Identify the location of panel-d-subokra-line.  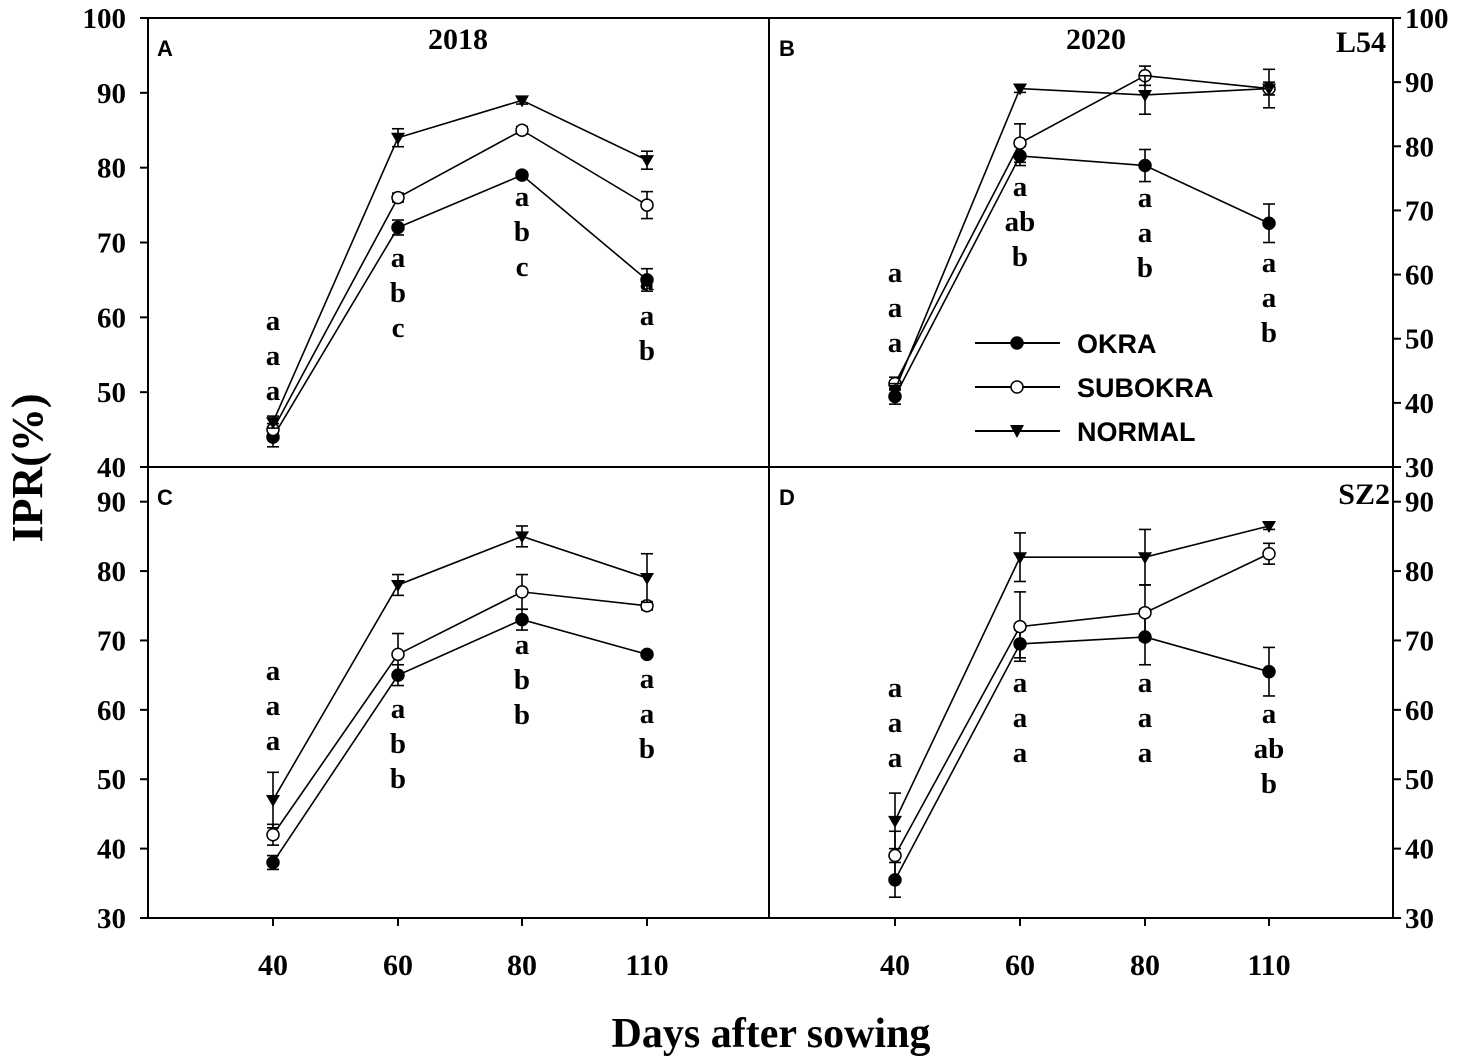
(1082, 704).